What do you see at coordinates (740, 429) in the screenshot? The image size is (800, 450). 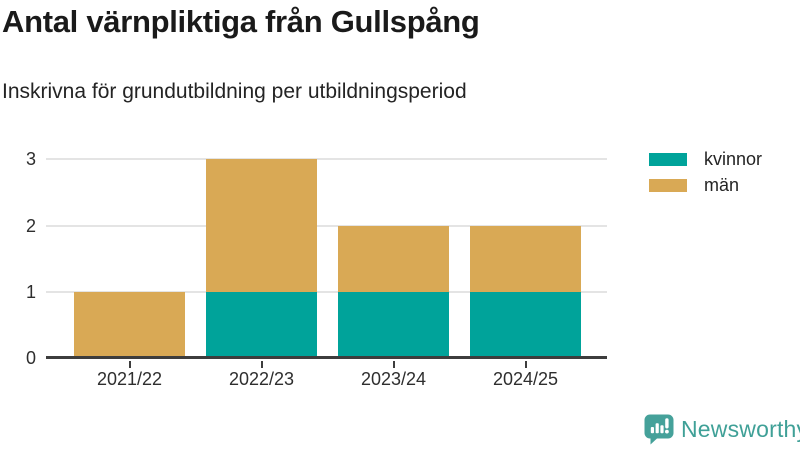 I see `brand-name: Newsworthy` at bounding box center [740, 429].